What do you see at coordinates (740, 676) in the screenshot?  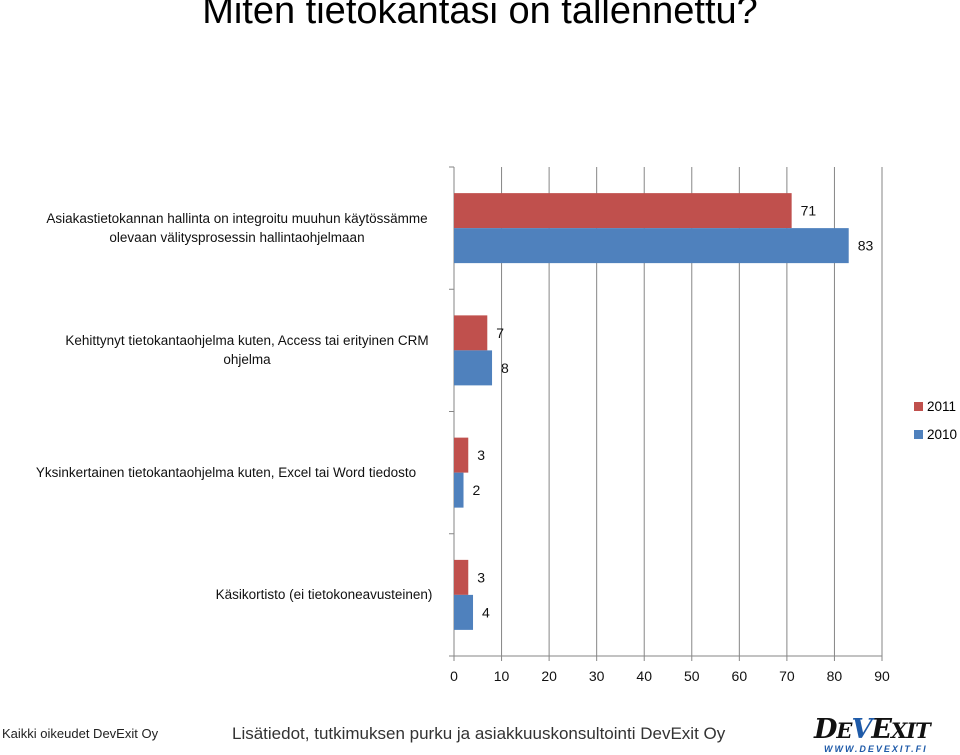 I see `x-tick-label: 60` at bounding box center [740, 676].